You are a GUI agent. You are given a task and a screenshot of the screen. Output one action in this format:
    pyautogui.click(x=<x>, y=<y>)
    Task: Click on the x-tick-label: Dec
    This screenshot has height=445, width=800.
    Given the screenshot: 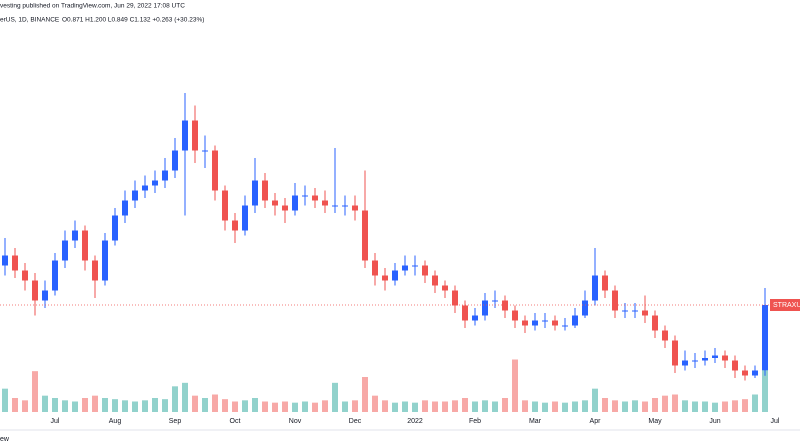 What is the action you would take?
    pyautogui.click(x=355, y=421)
    